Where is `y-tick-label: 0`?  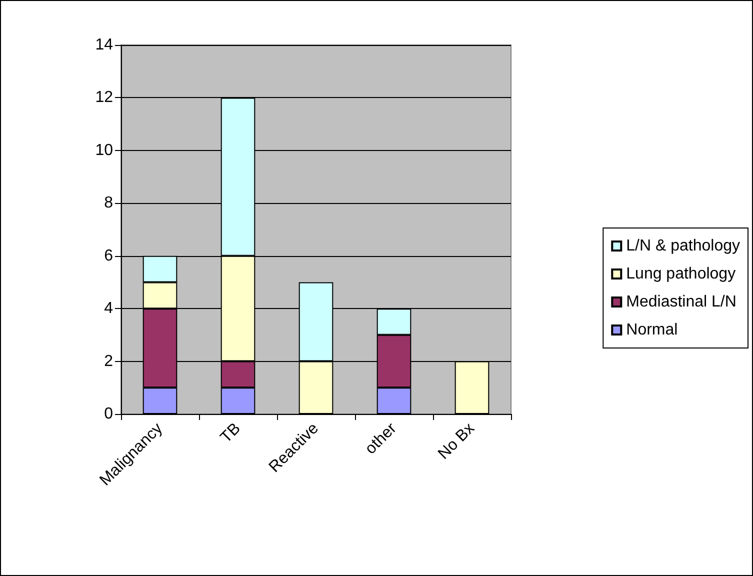
y-tick-label: 0 is located at coordinates (109, 414).